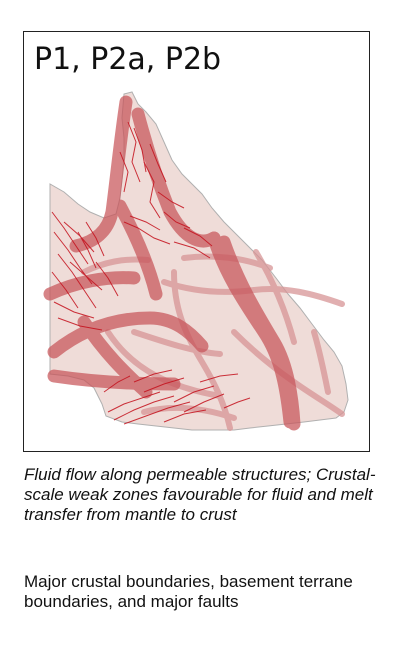 The height and width of the screenshot is (670, 406). Describe the element at coordinates (128, 59) in the screenshot. I see `map-title: P1, P2a, P2b` at that location.